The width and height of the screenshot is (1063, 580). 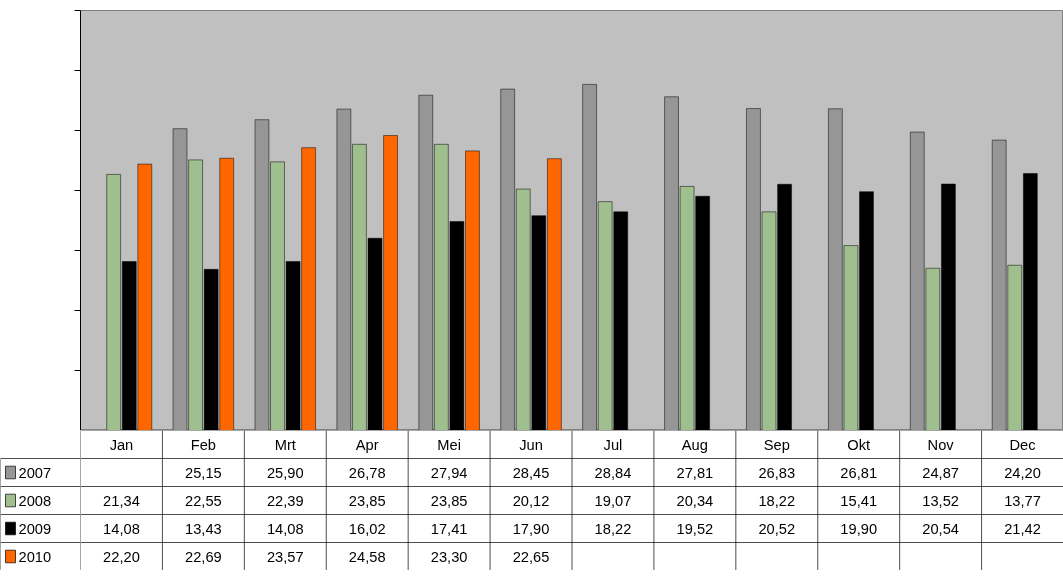 What do you see at coordinates (285, 500) in the screenshot?
I see `data-label: 22,39` at bounding box center [285, 500].